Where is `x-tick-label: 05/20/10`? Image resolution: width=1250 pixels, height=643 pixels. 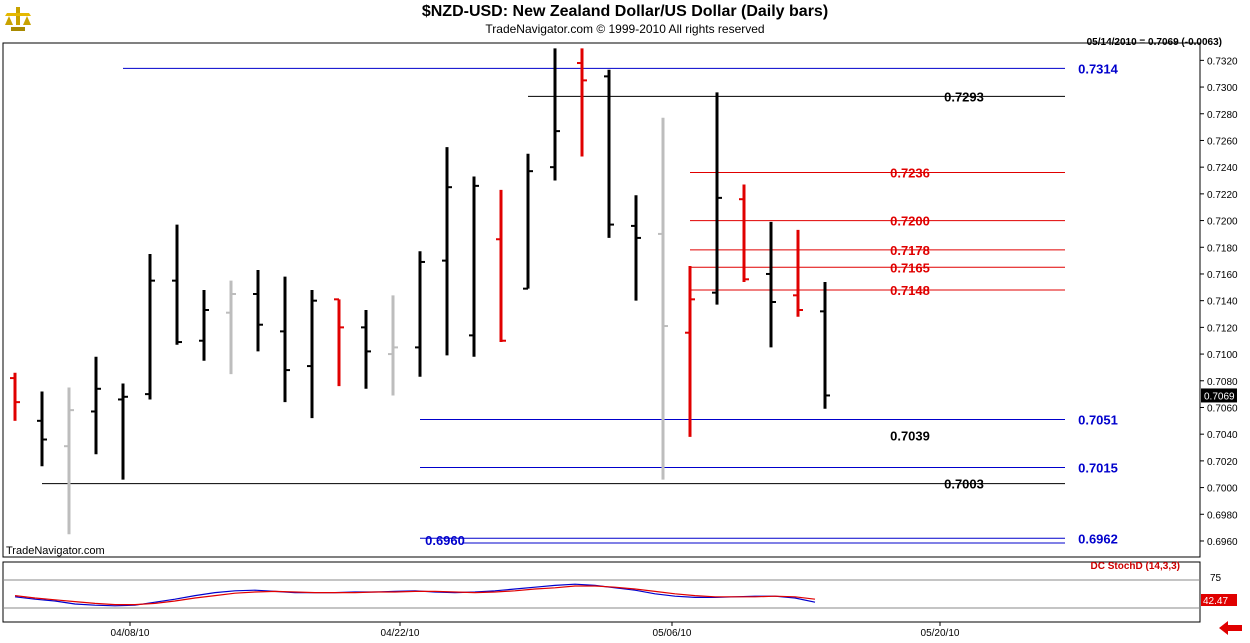
x-tick-label: 05/20/10 is located at coordinates (940, 633).